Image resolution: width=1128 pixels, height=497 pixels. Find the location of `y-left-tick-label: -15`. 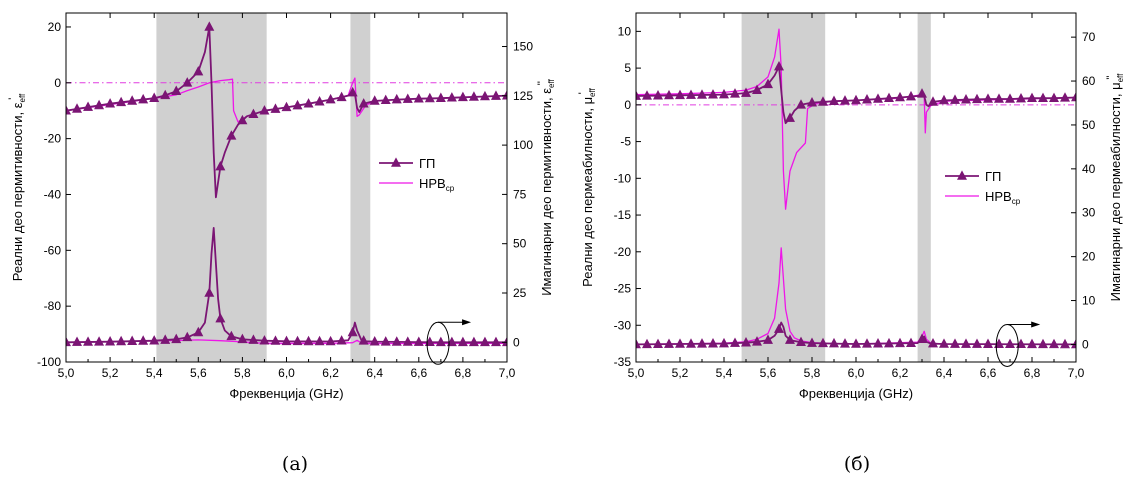

y-left-tick-label: -15 is located at coordinates (623, 215).